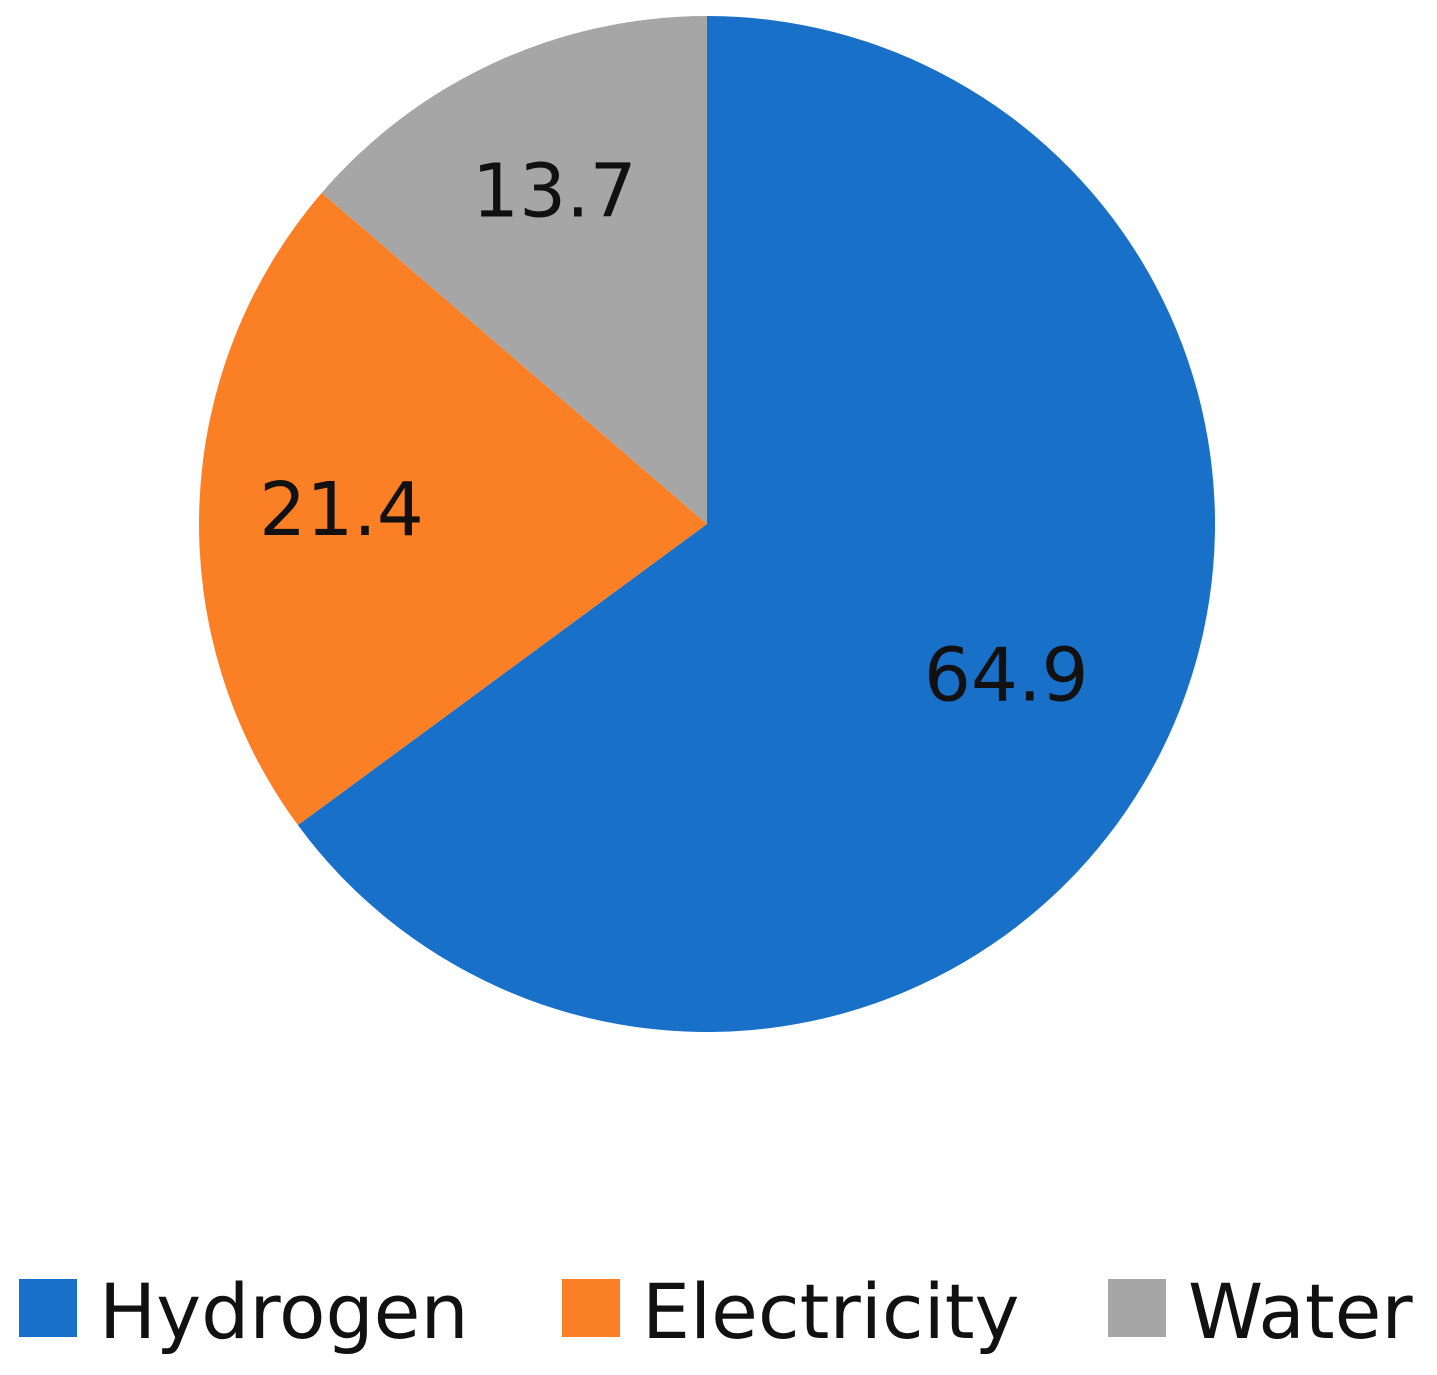 The width and height of the screenshot is (1437, 1375). I want to click on legend-swatch-electricity, so click(591, 1308).